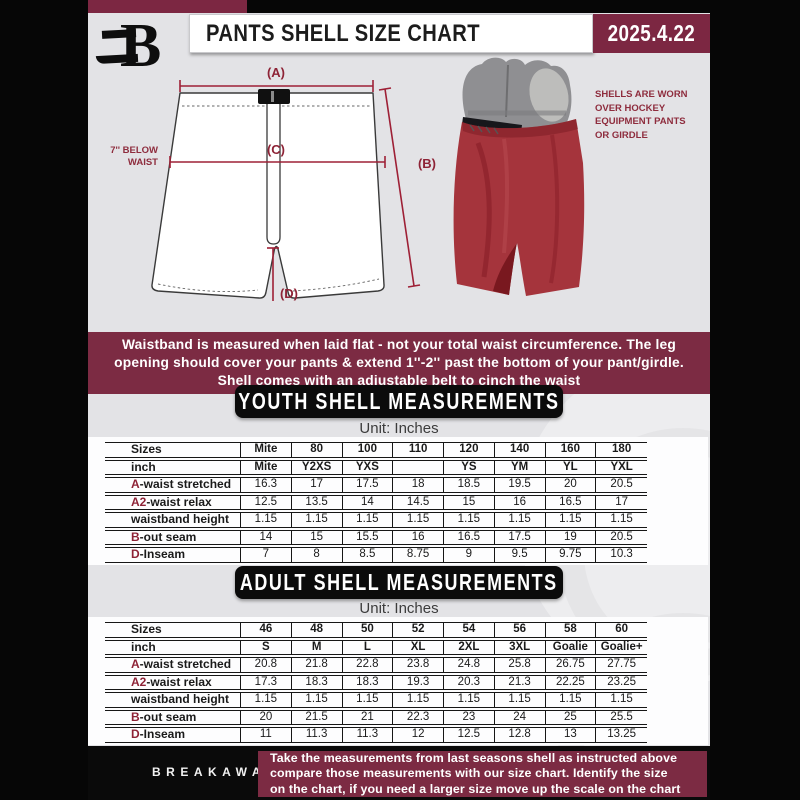 The image size is (800, 800). What do you see at coordinates (266, 555) in the screenshot?
I see `table-cell: 7` at bounding box center [266, 555].